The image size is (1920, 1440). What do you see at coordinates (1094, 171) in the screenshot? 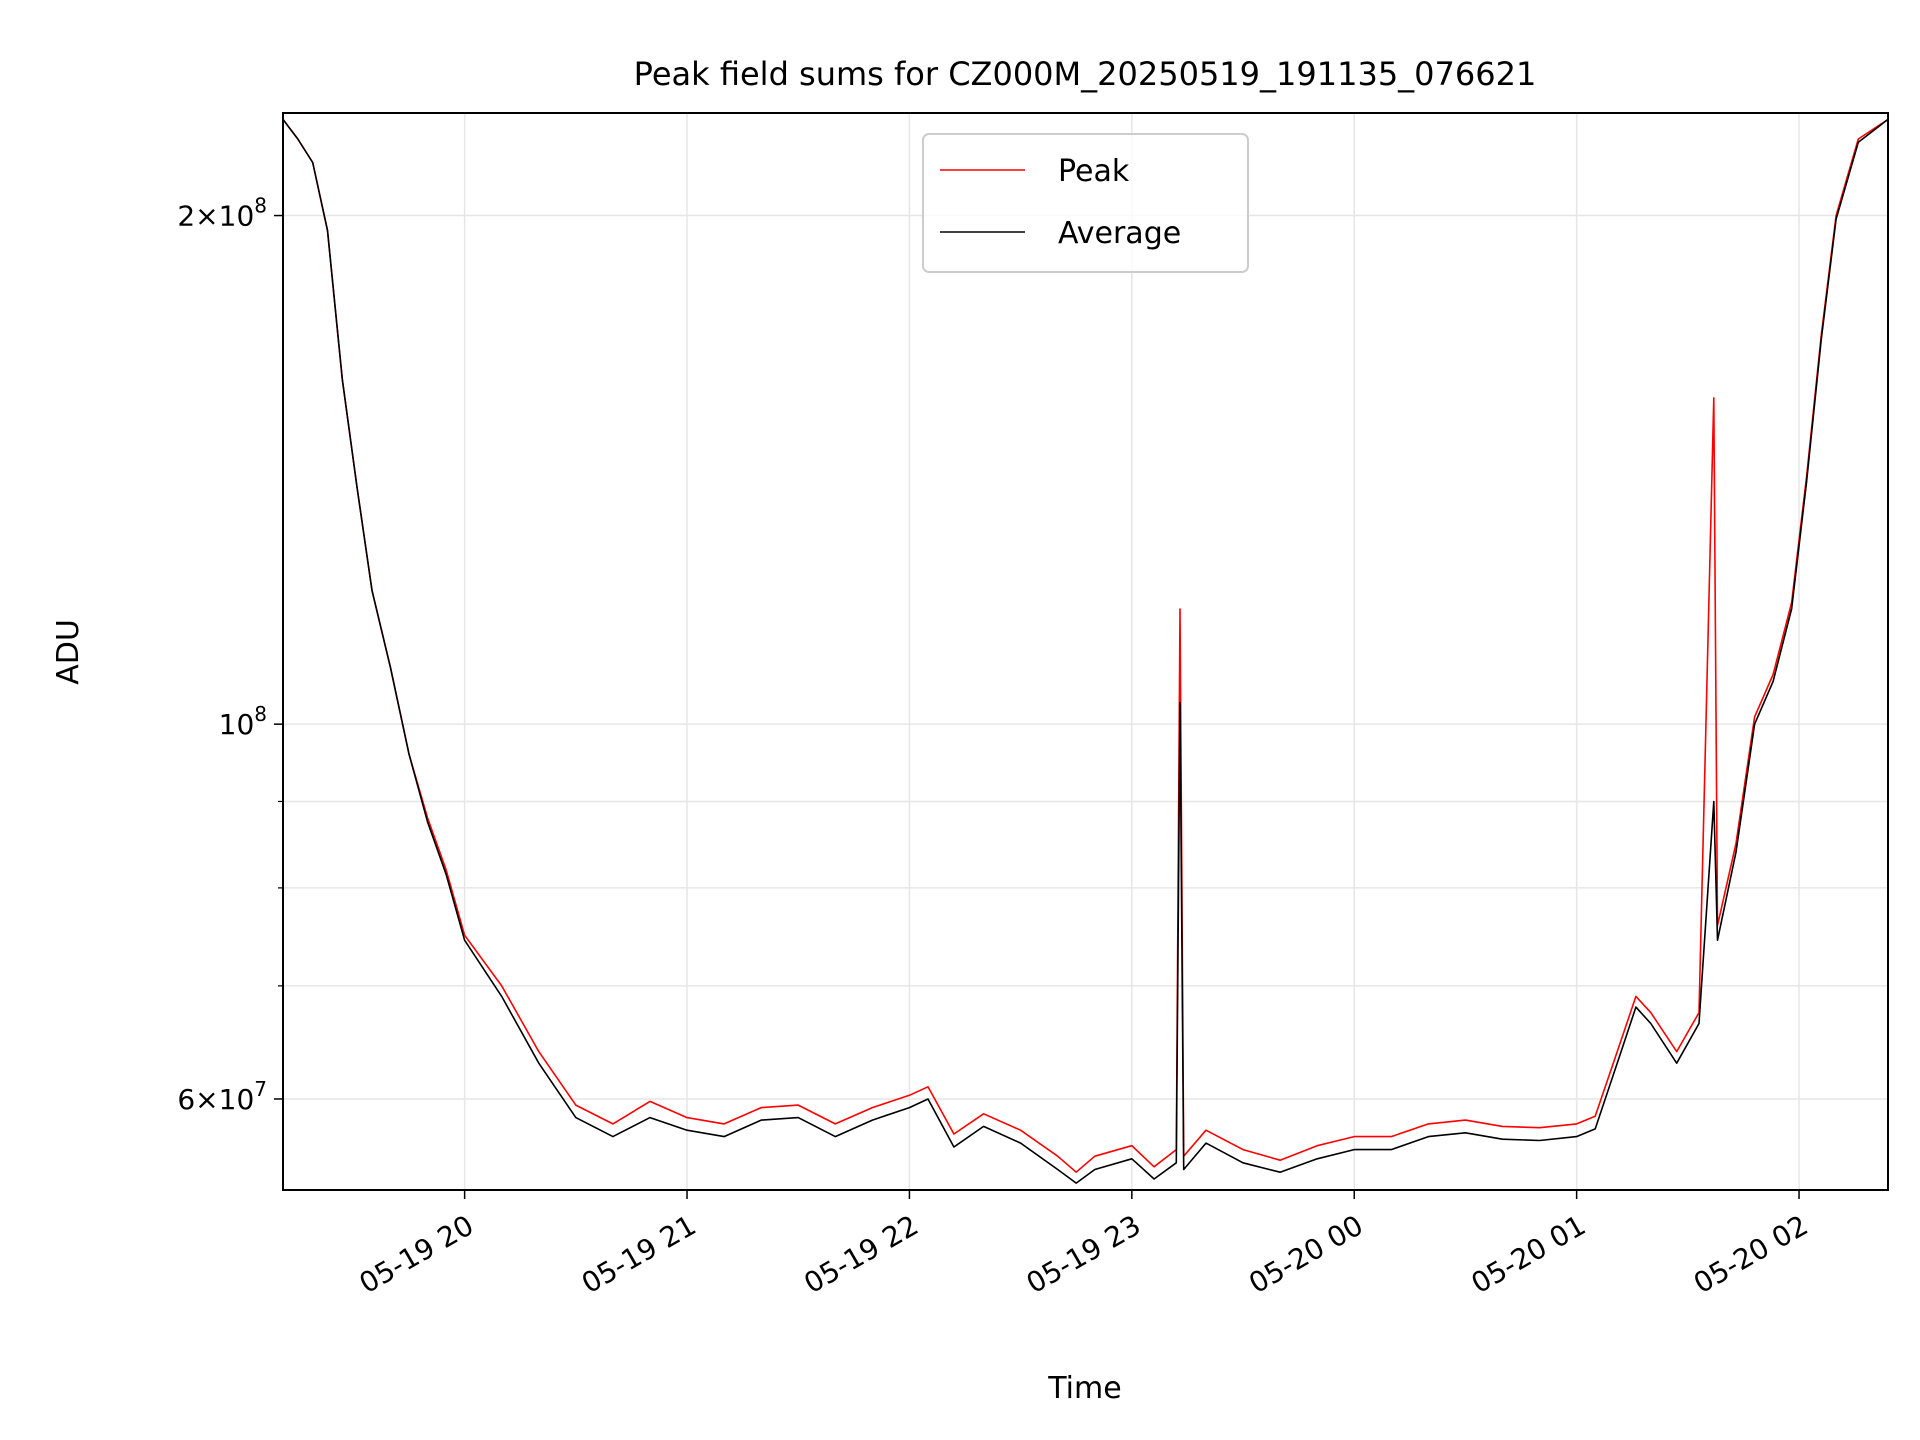
I see `legend-label-peak: Peak` at bounding box center [1094, 171].